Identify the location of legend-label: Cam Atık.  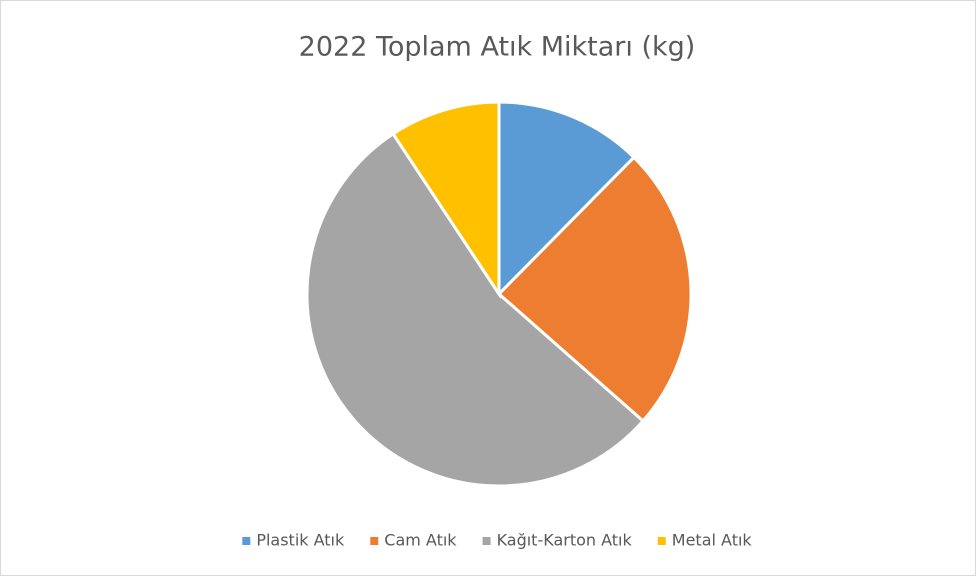
(420, 540).